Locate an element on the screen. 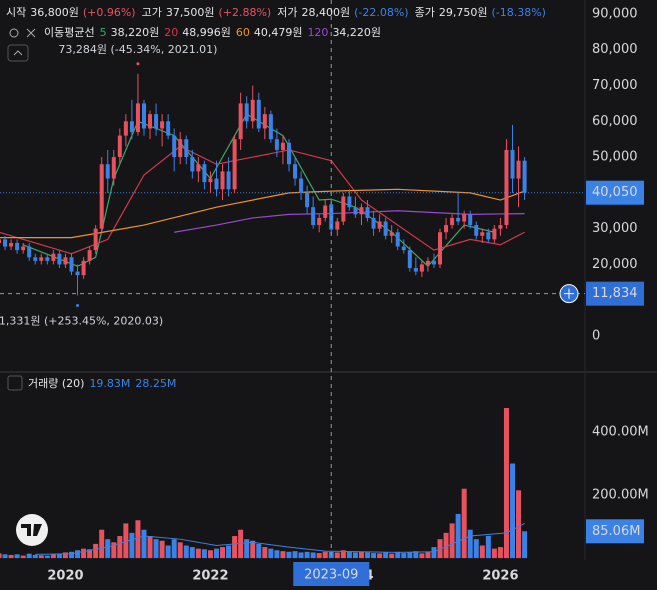  annotation-marker is located at coordinates (78, 305).